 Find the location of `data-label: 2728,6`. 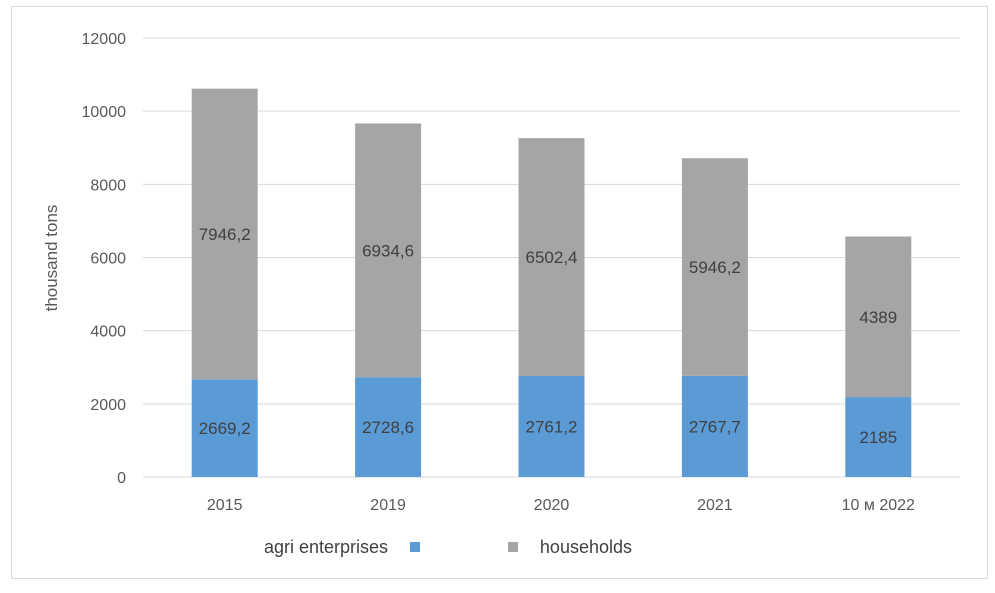

data-label: 2728,6 is located at coordinates (388, 427).